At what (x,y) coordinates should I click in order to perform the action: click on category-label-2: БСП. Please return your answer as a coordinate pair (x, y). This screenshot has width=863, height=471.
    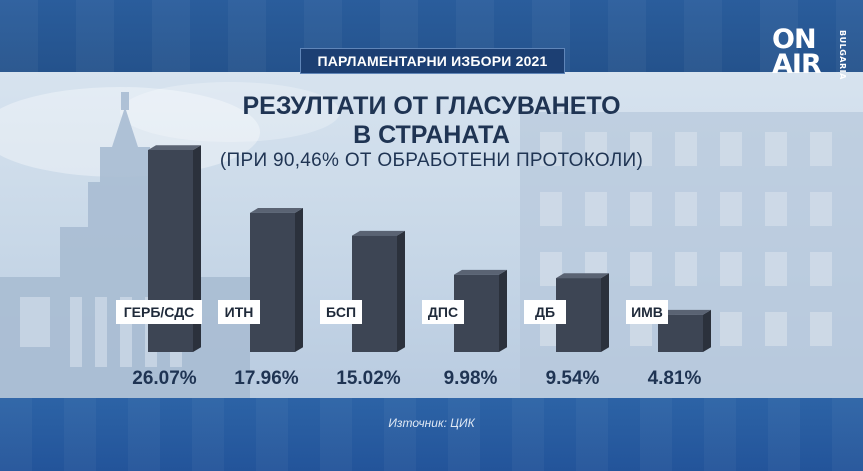
    Looking at the image, I should click on (341, 312).